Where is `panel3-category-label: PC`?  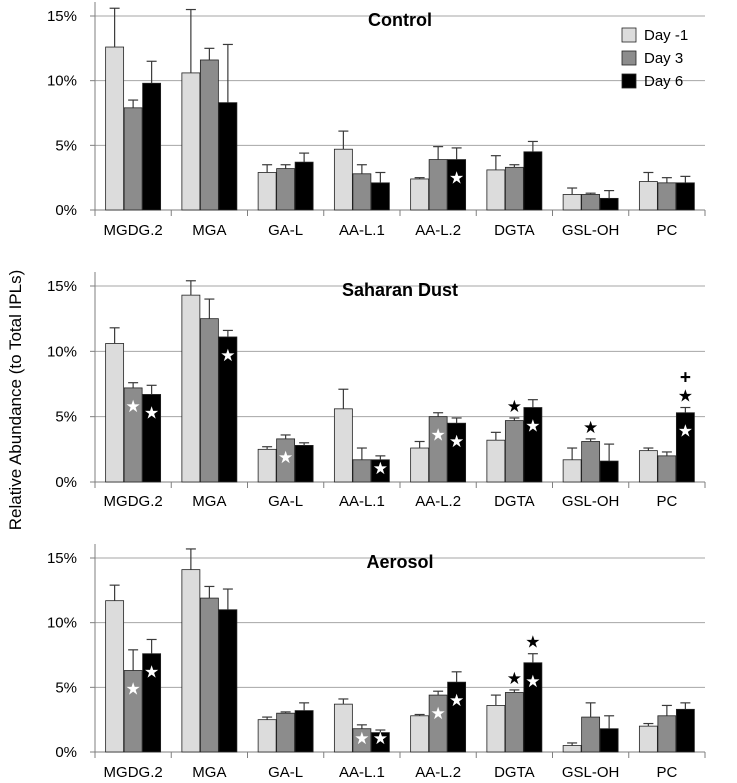
panel3-category-label: PC is located at coordinates (666, 772).